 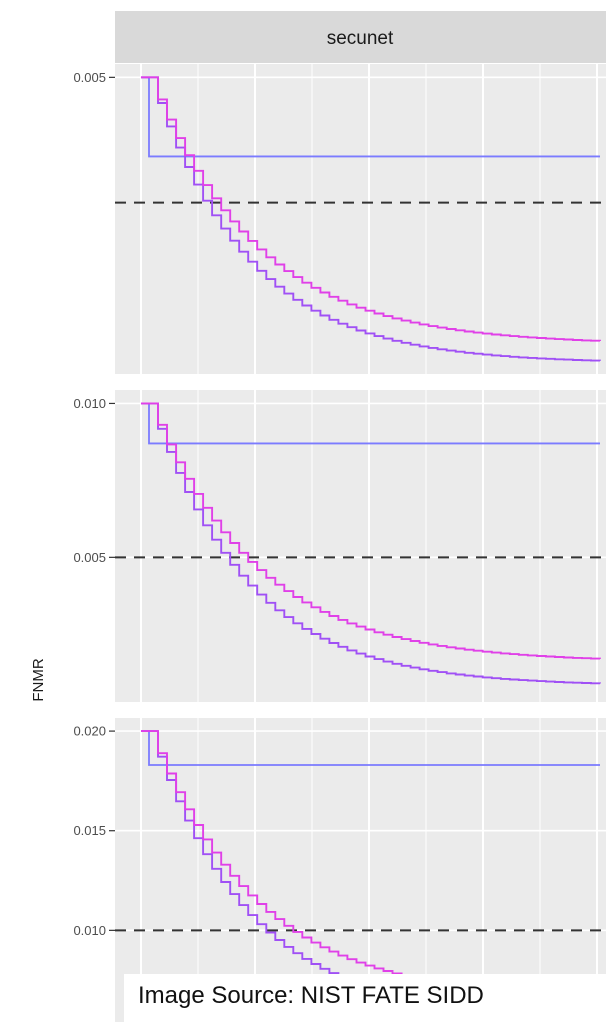 I want to click on image-source-box: Image Source: NIST FATE SIDD, so click(x=365, y=998).